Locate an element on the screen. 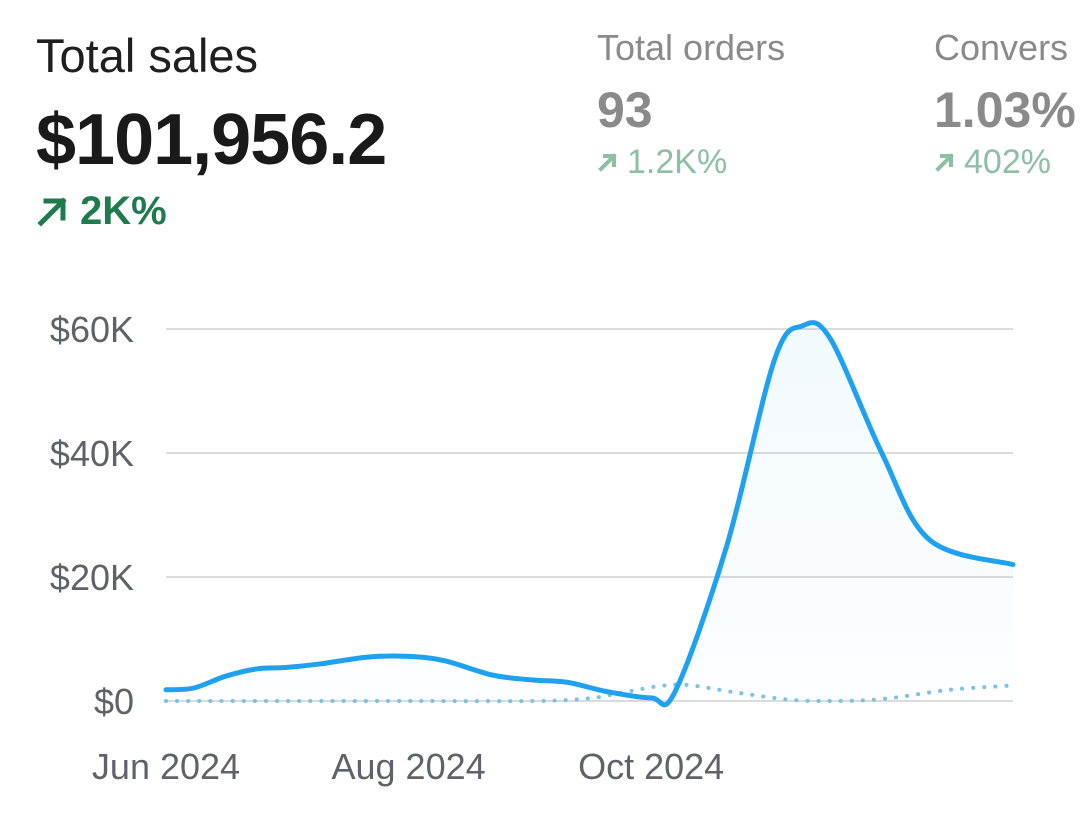 This screenshot has height=814, width=1080. conversion-rate-metric: Convers 1.03% 402% is located at coordinates (1005, 105).